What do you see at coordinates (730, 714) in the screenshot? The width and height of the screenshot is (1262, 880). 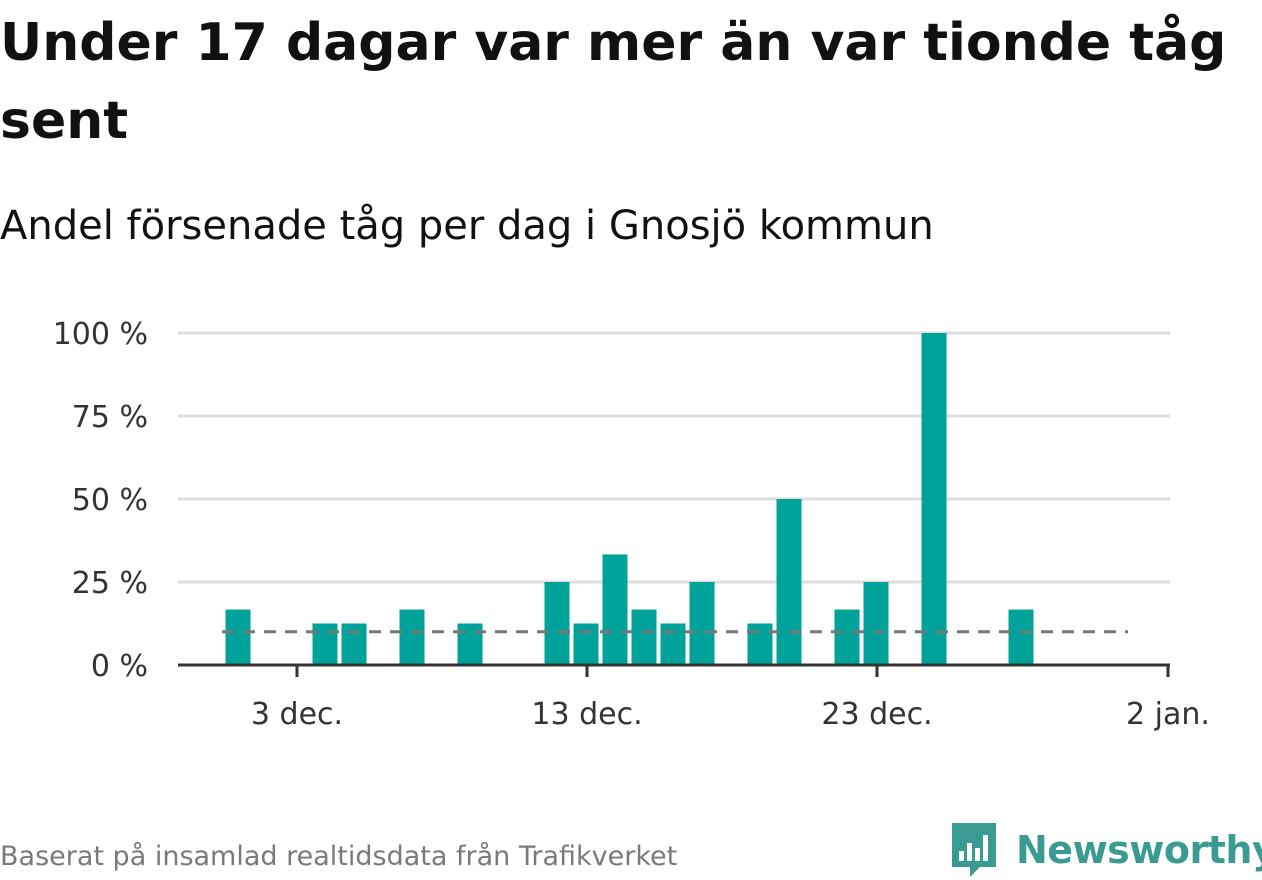 I see `x-axis-tick-labels: 3 dec. 13 dec. 23 dec. 2 jan.` at bounding box center [730, 714].